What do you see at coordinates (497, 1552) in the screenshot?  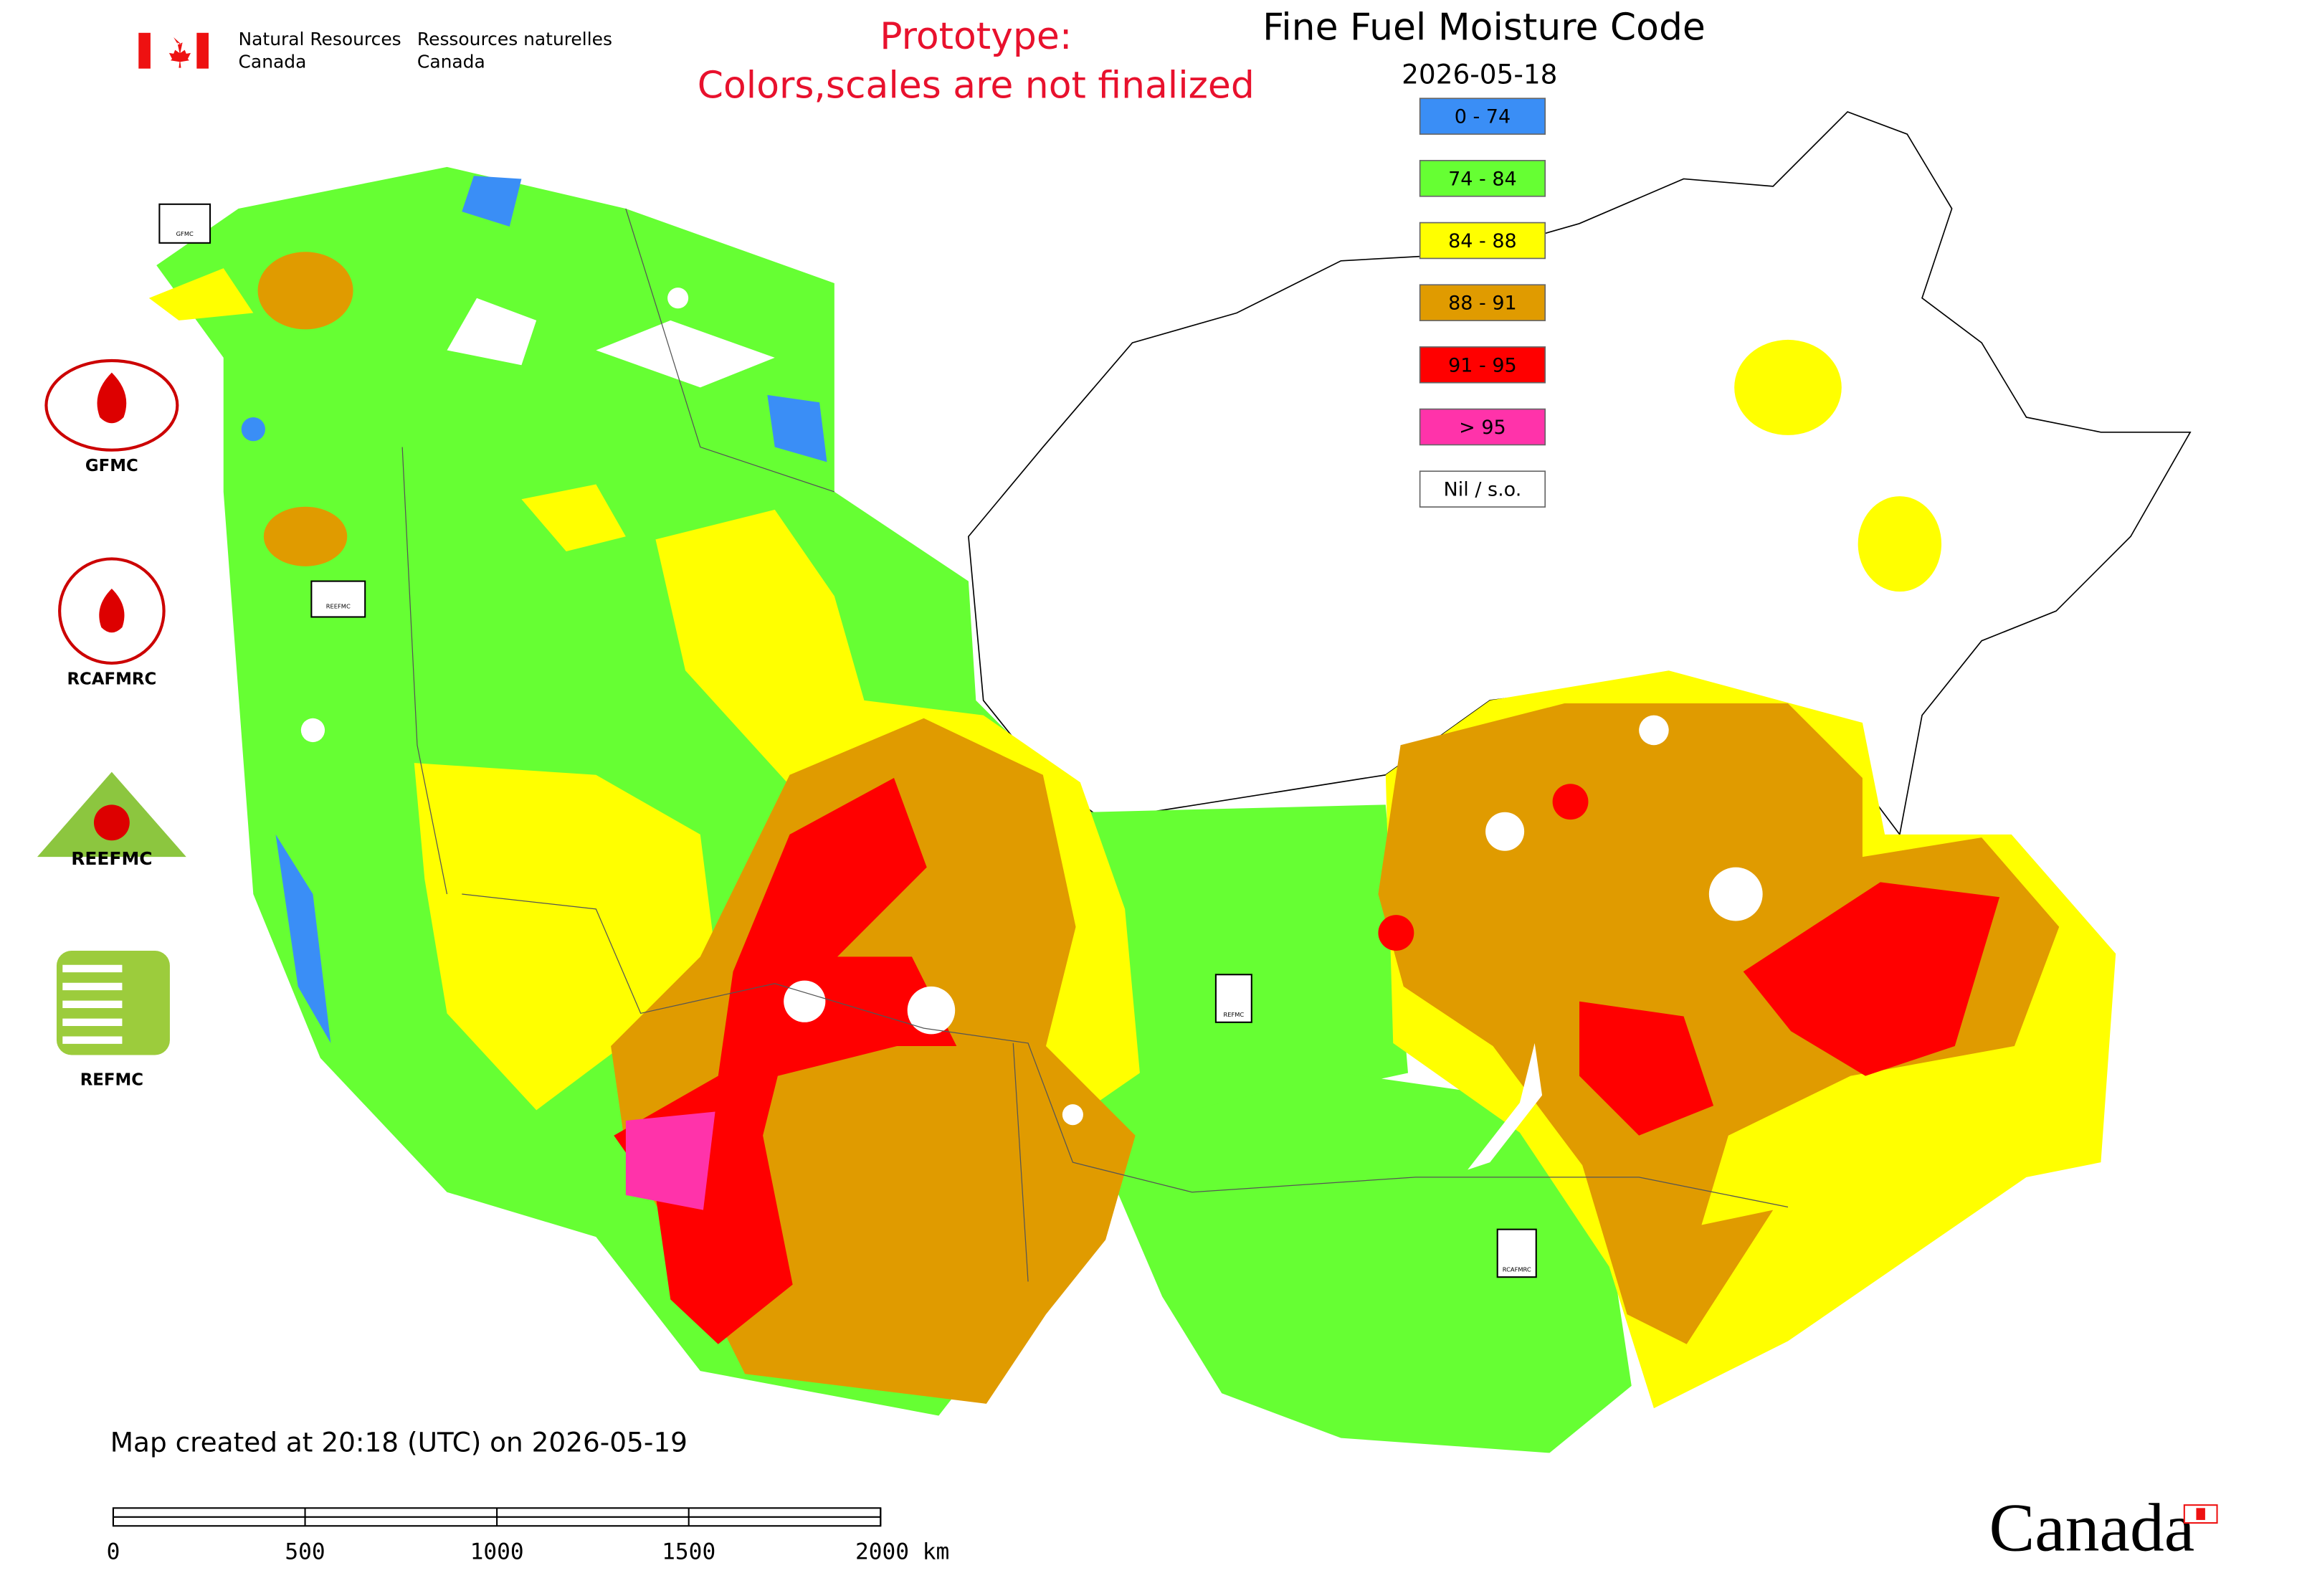 I see `scale-label: 1000` at bounding box center [497, 1552].